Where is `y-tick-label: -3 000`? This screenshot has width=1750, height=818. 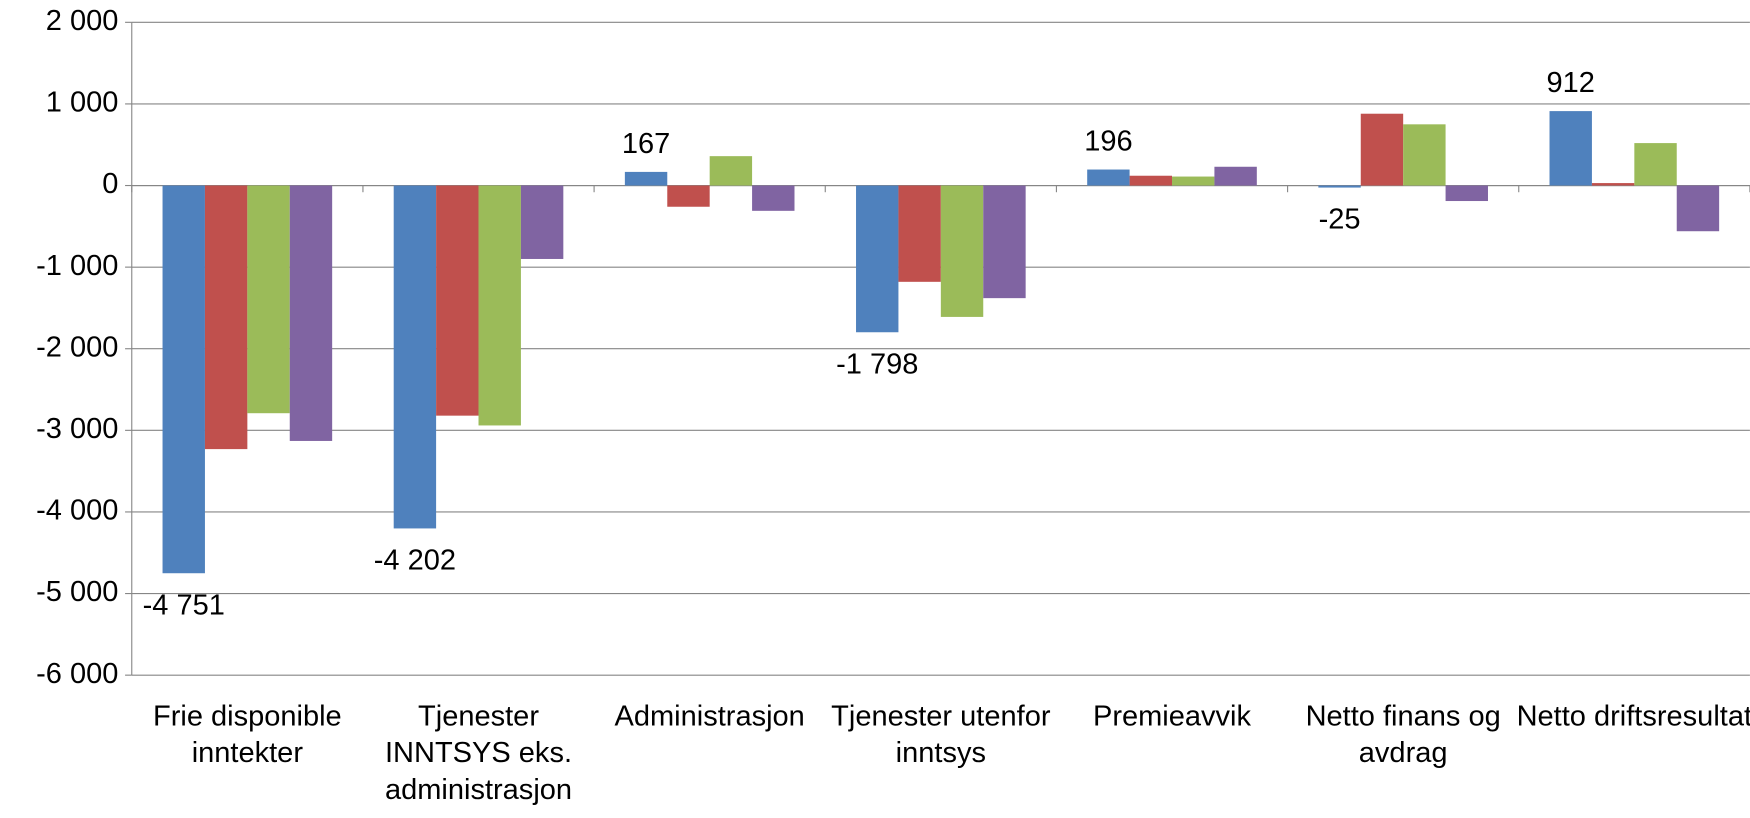
y-tick-label: -3 000 is located at coordinates (77, 429).